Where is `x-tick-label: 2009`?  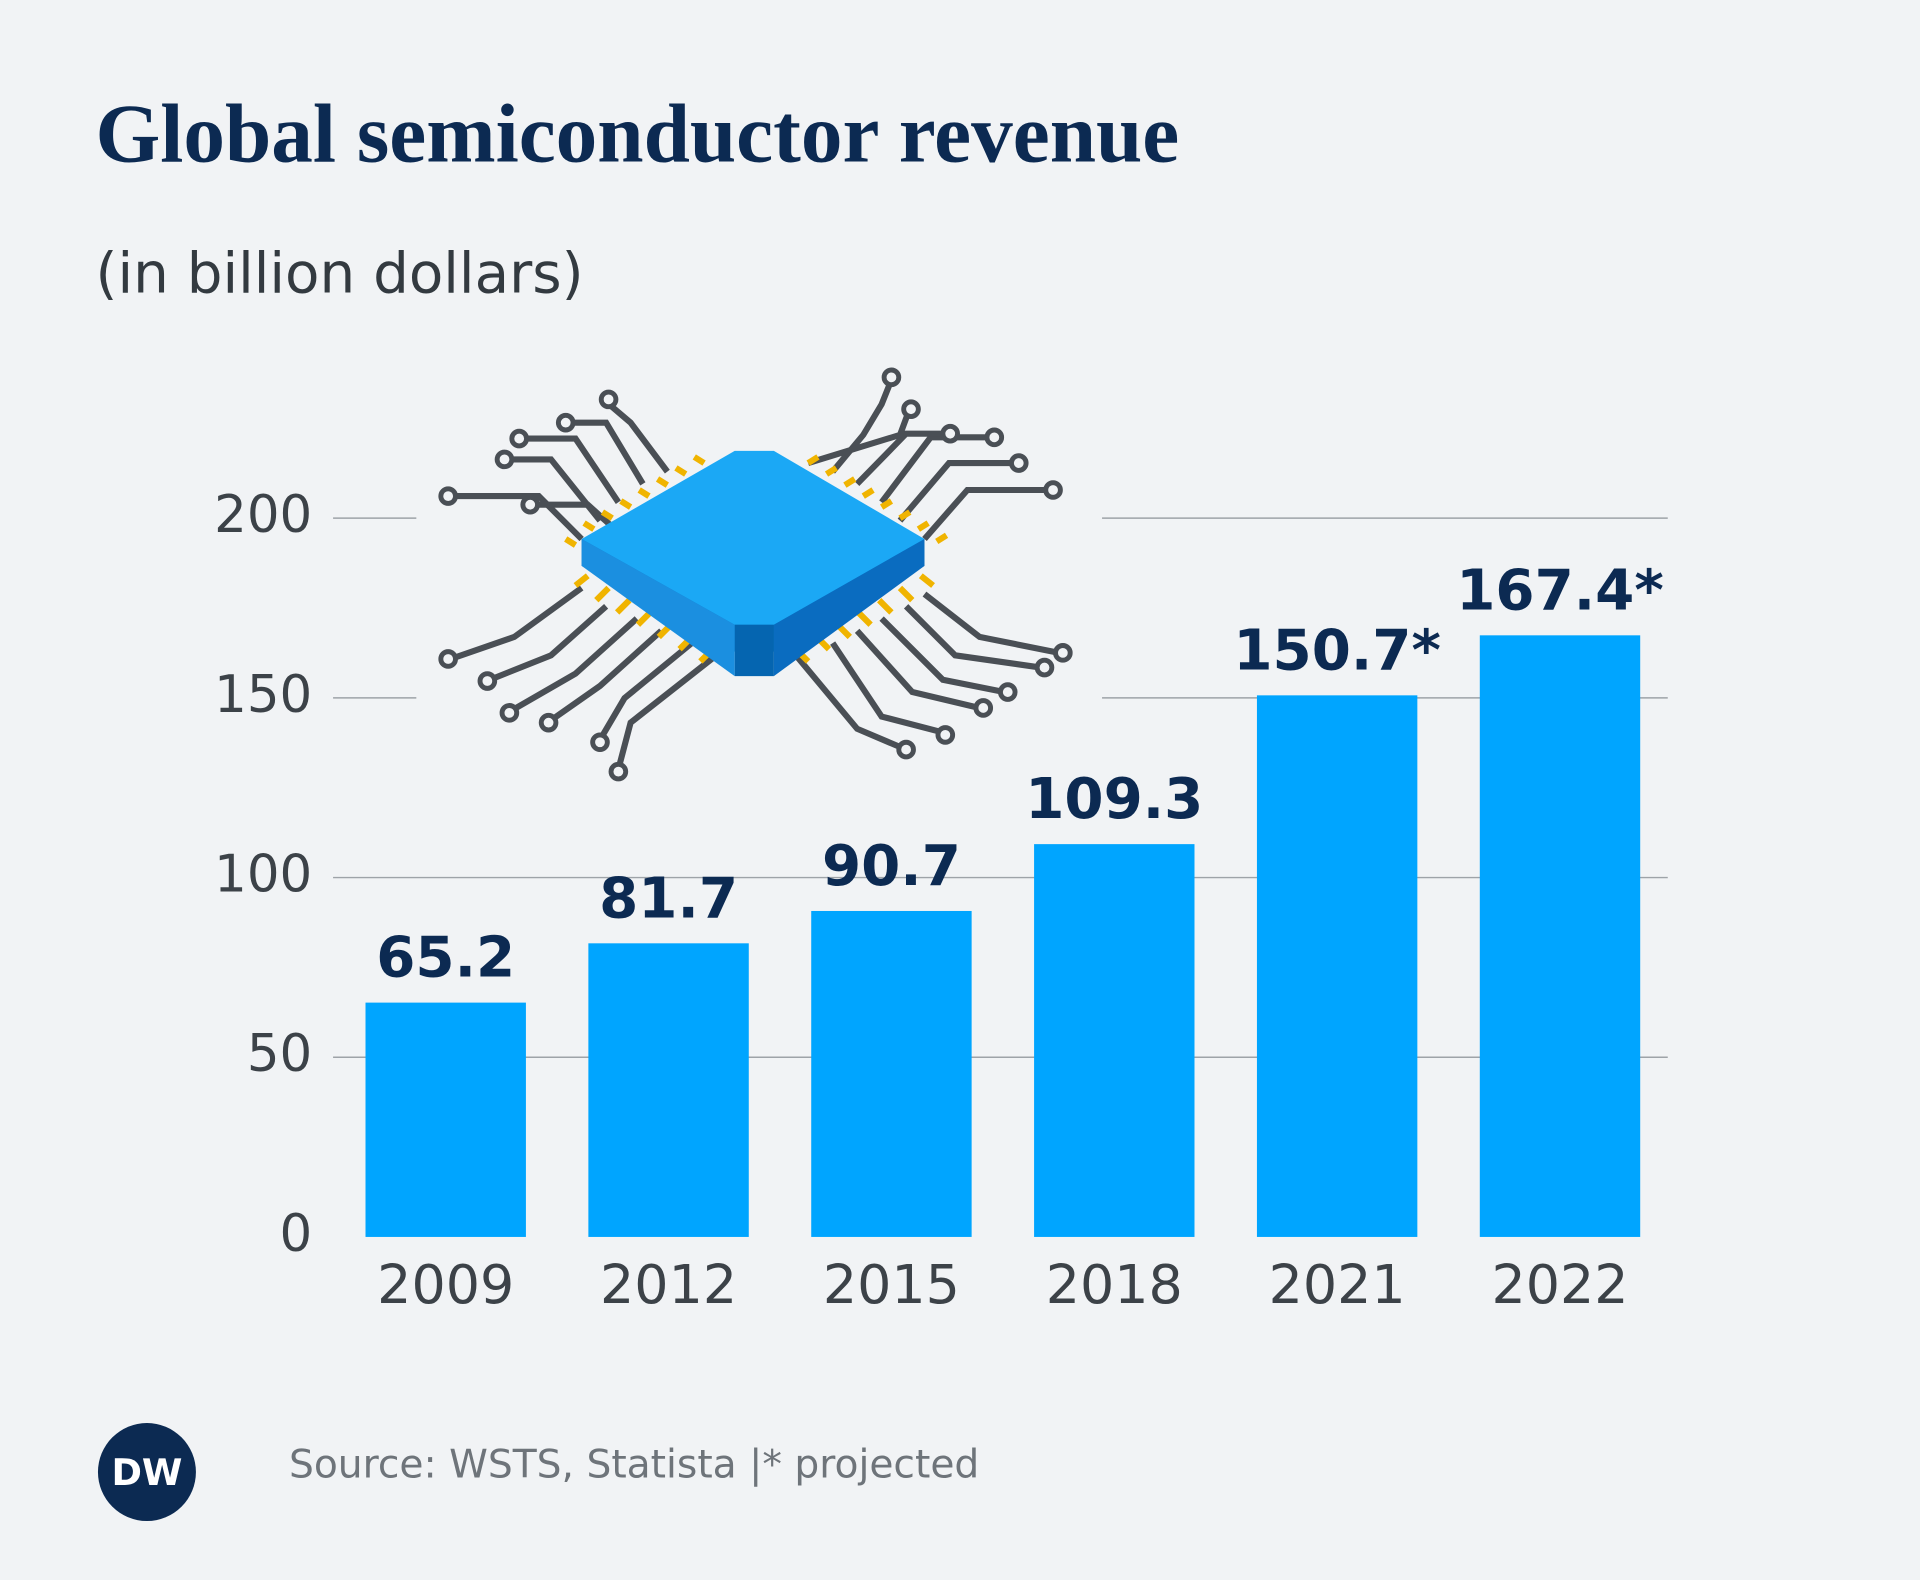
x-tick-label: 2009 is located at coordinates (445, 1284).